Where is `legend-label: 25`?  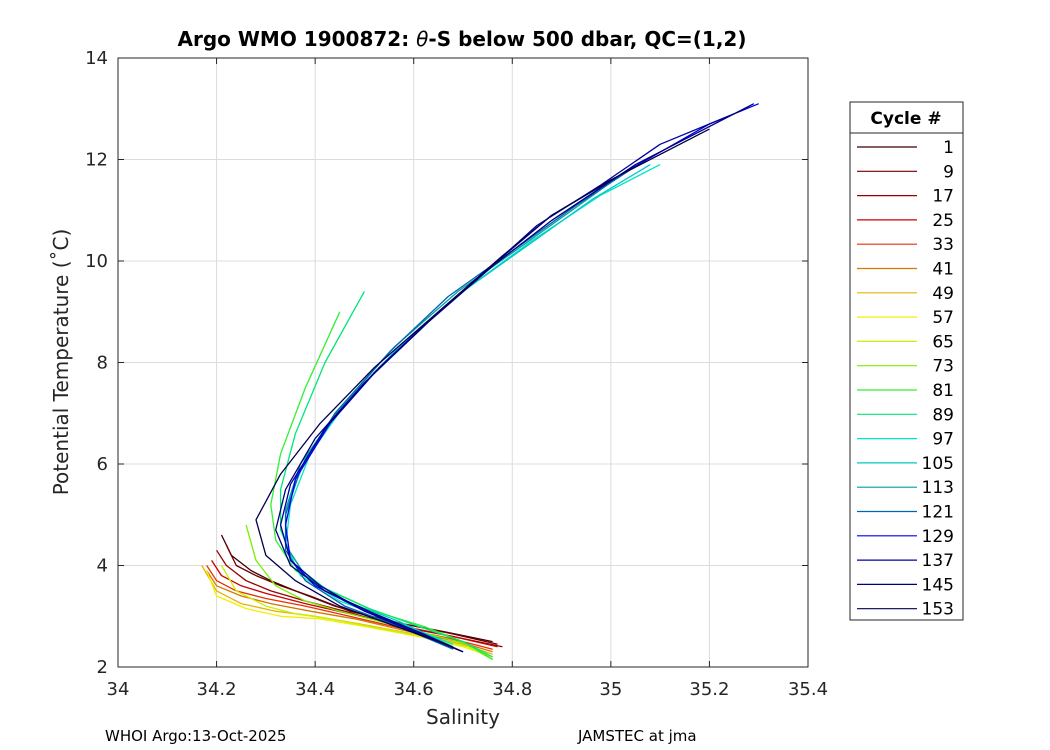
legend-label: 25 is located at coordinates (943, 221).